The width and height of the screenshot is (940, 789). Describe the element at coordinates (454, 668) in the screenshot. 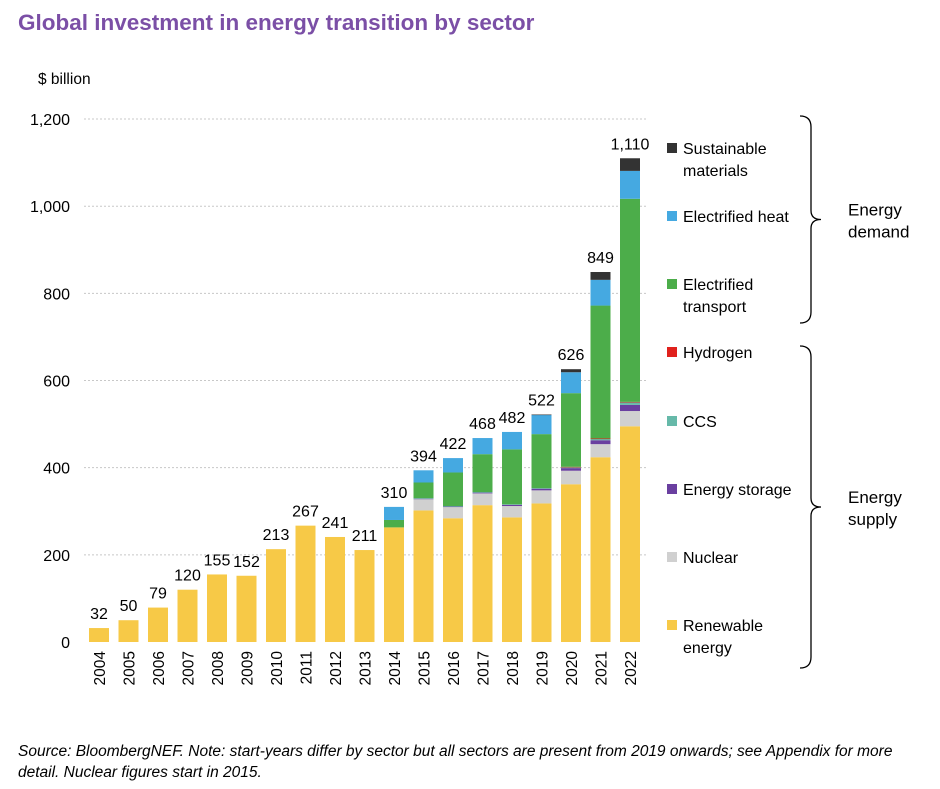

I see `x-tick-label: 2016` at that location.